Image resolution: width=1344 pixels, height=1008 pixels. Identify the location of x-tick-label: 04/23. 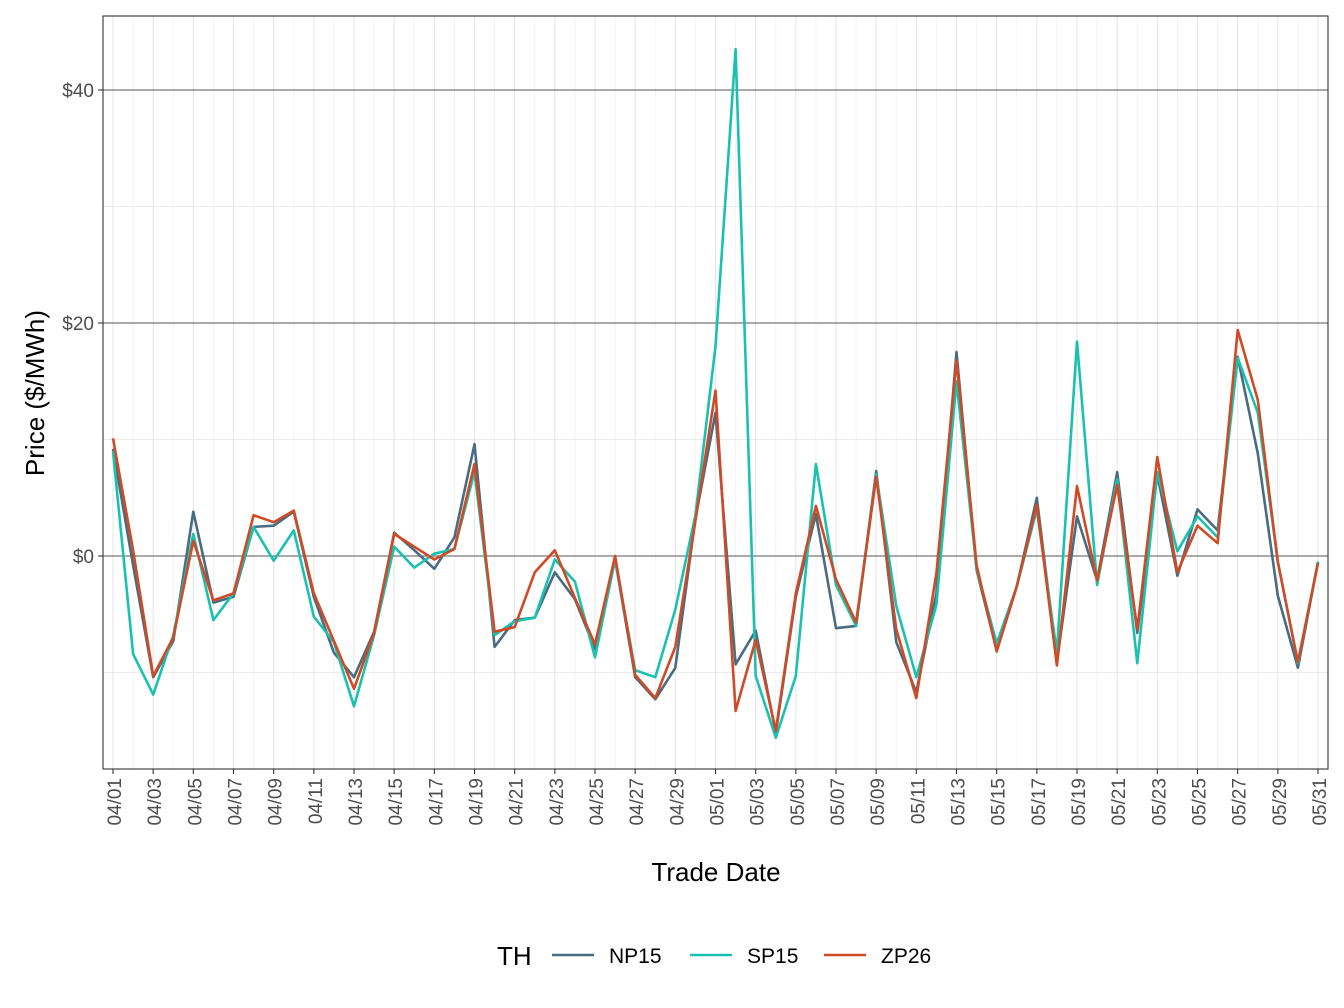
(557, 802).